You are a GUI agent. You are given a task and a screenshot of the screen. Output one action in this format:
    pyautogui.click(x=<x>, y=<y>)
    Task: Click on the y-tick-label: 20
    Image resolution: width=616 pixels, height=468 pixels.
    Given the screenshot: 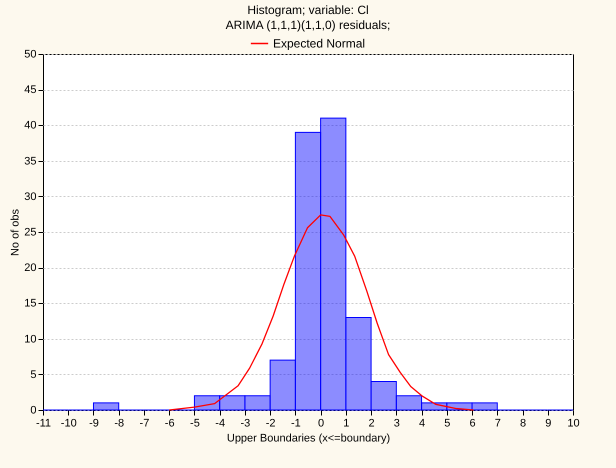 What is the action you would take?
    pyautogui.click(x=30, y=268)
    